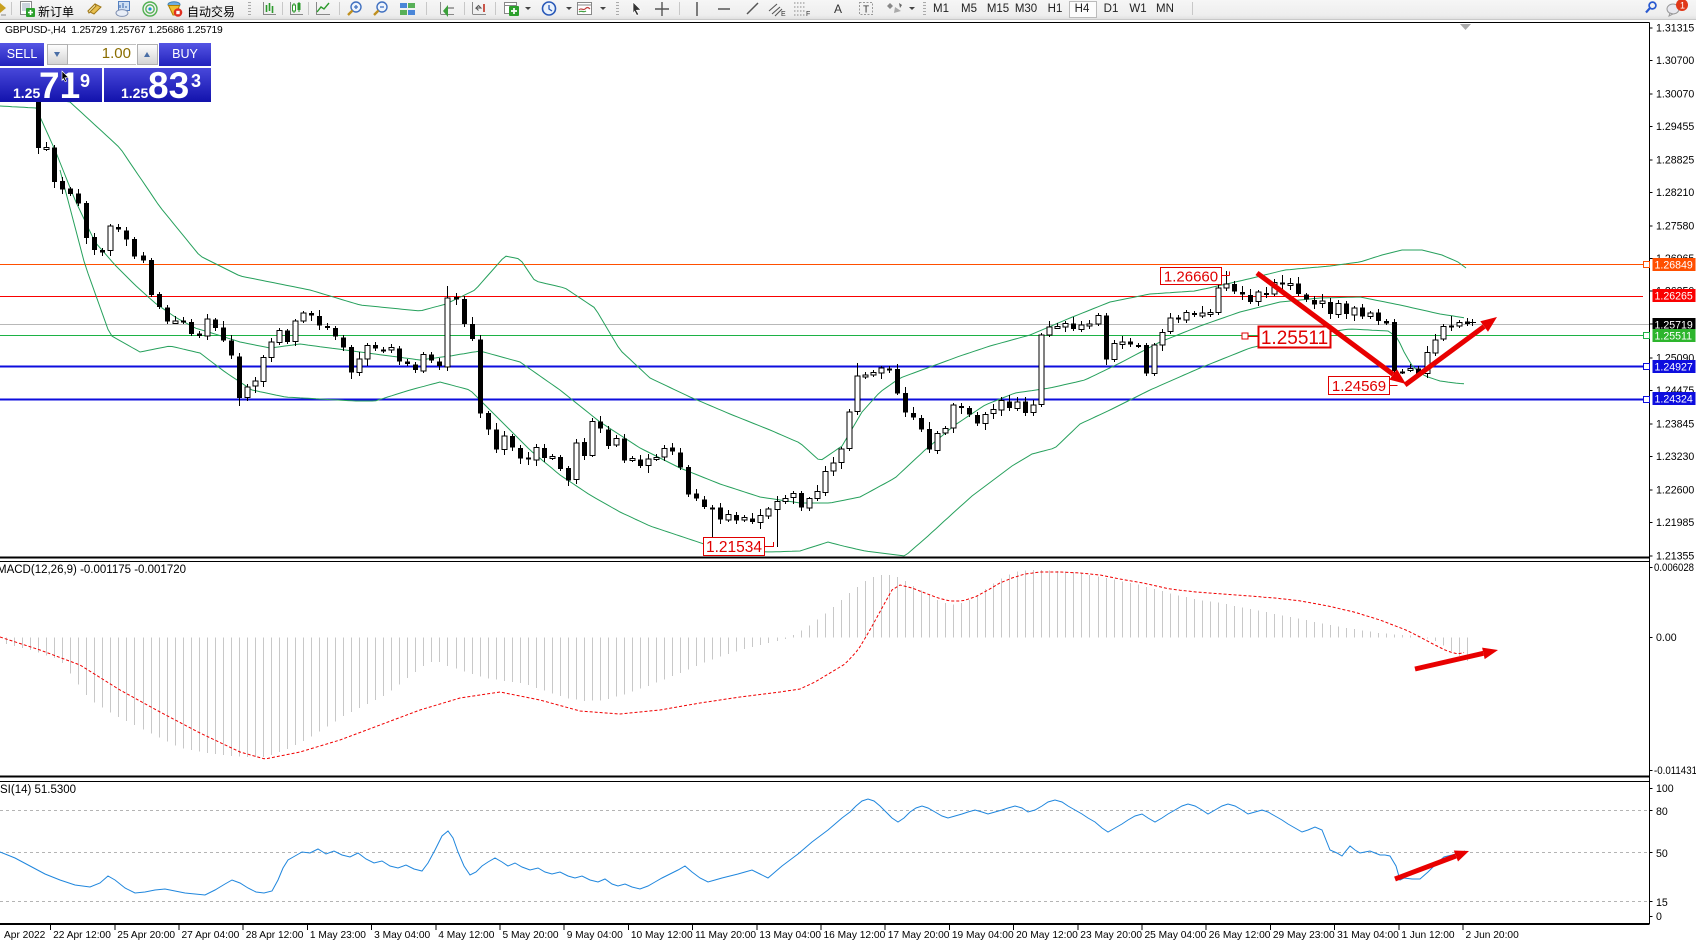 This screenshot has height=944, width=1696. I want to click on svg-text: 1, so click(1682, 6).